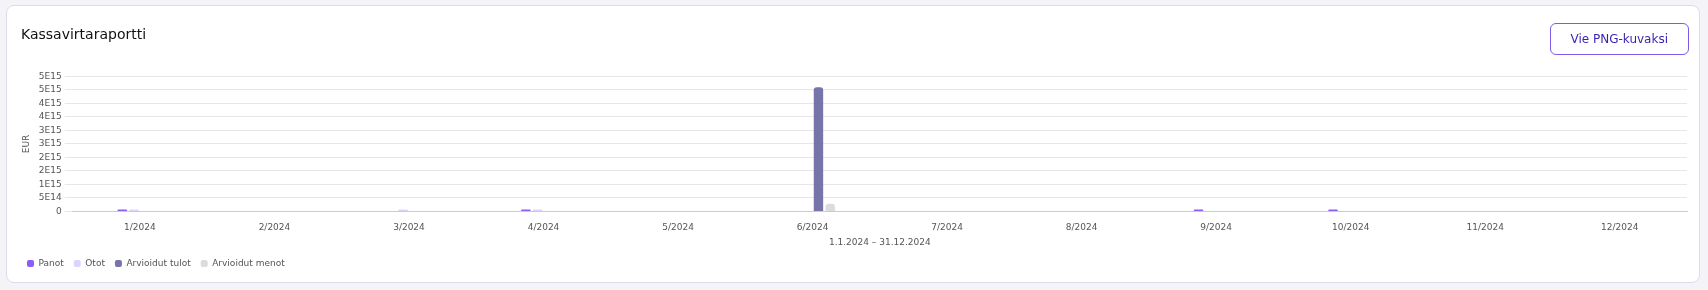  Describe the element at coordinates (1619, 39) in the screenshot. I see `export-button: Vie PNG-kuvaksi` at that location.